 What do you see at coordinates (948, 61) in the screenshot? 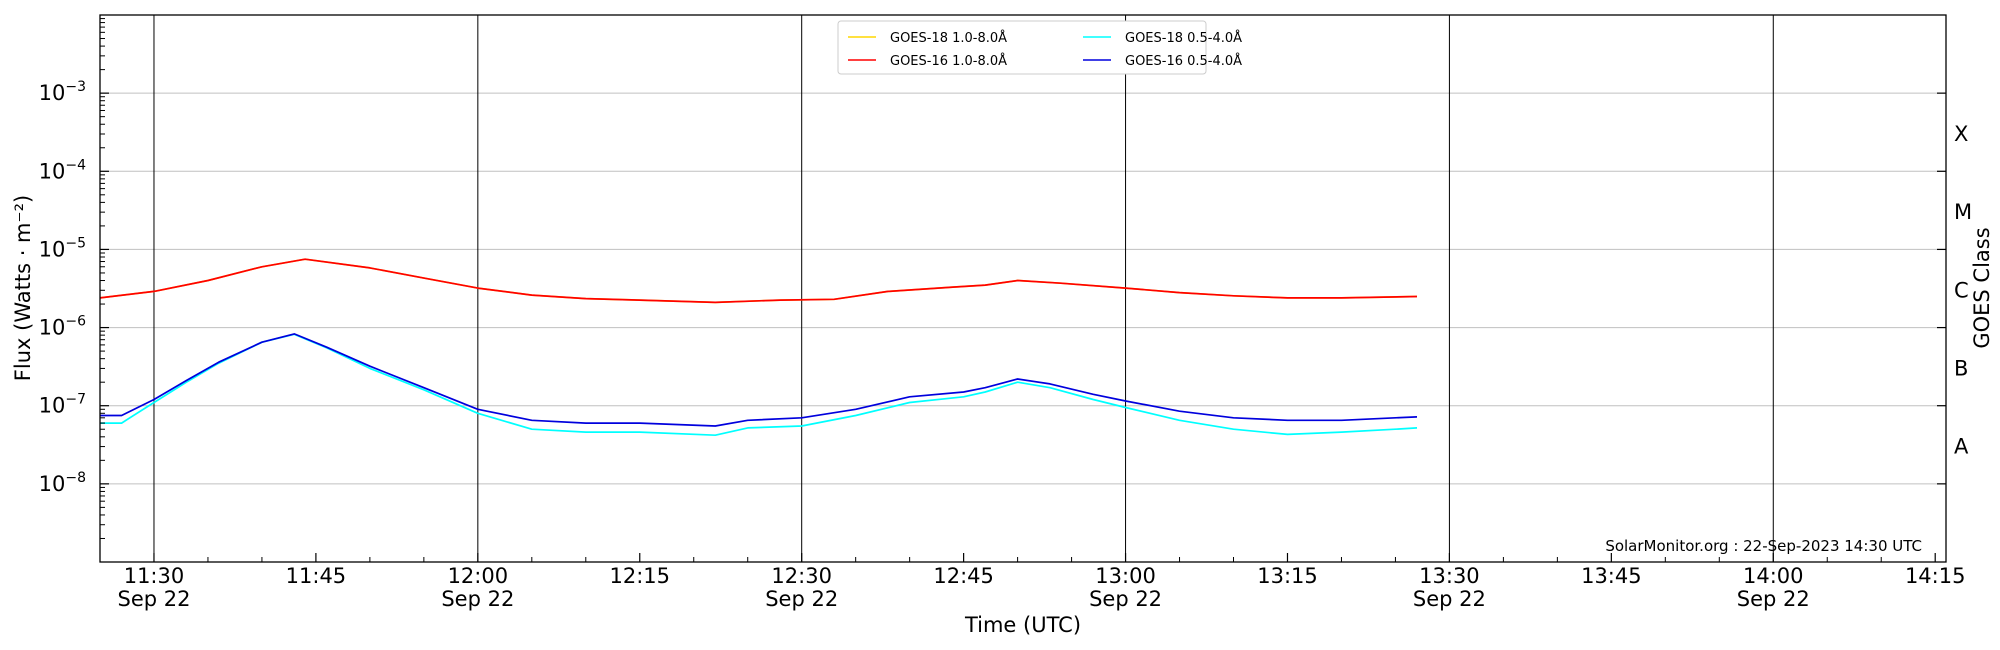
I see `legend-label: GOES-16 1.0-8.0Å` at bounding box center [948, 61].